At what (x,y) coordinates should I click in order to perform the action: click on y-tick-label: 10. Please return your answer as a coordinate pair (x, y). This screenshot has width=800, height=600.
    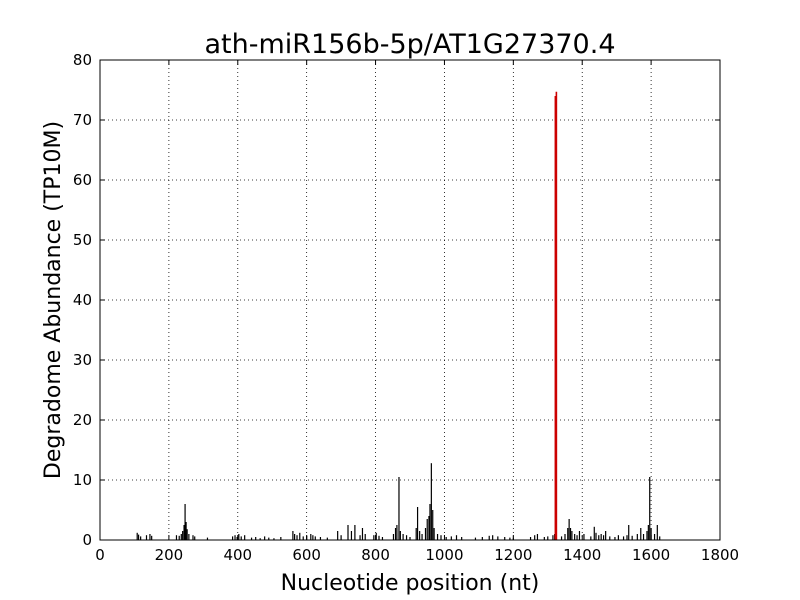
    Looking at the image, I should click on (82, 480).